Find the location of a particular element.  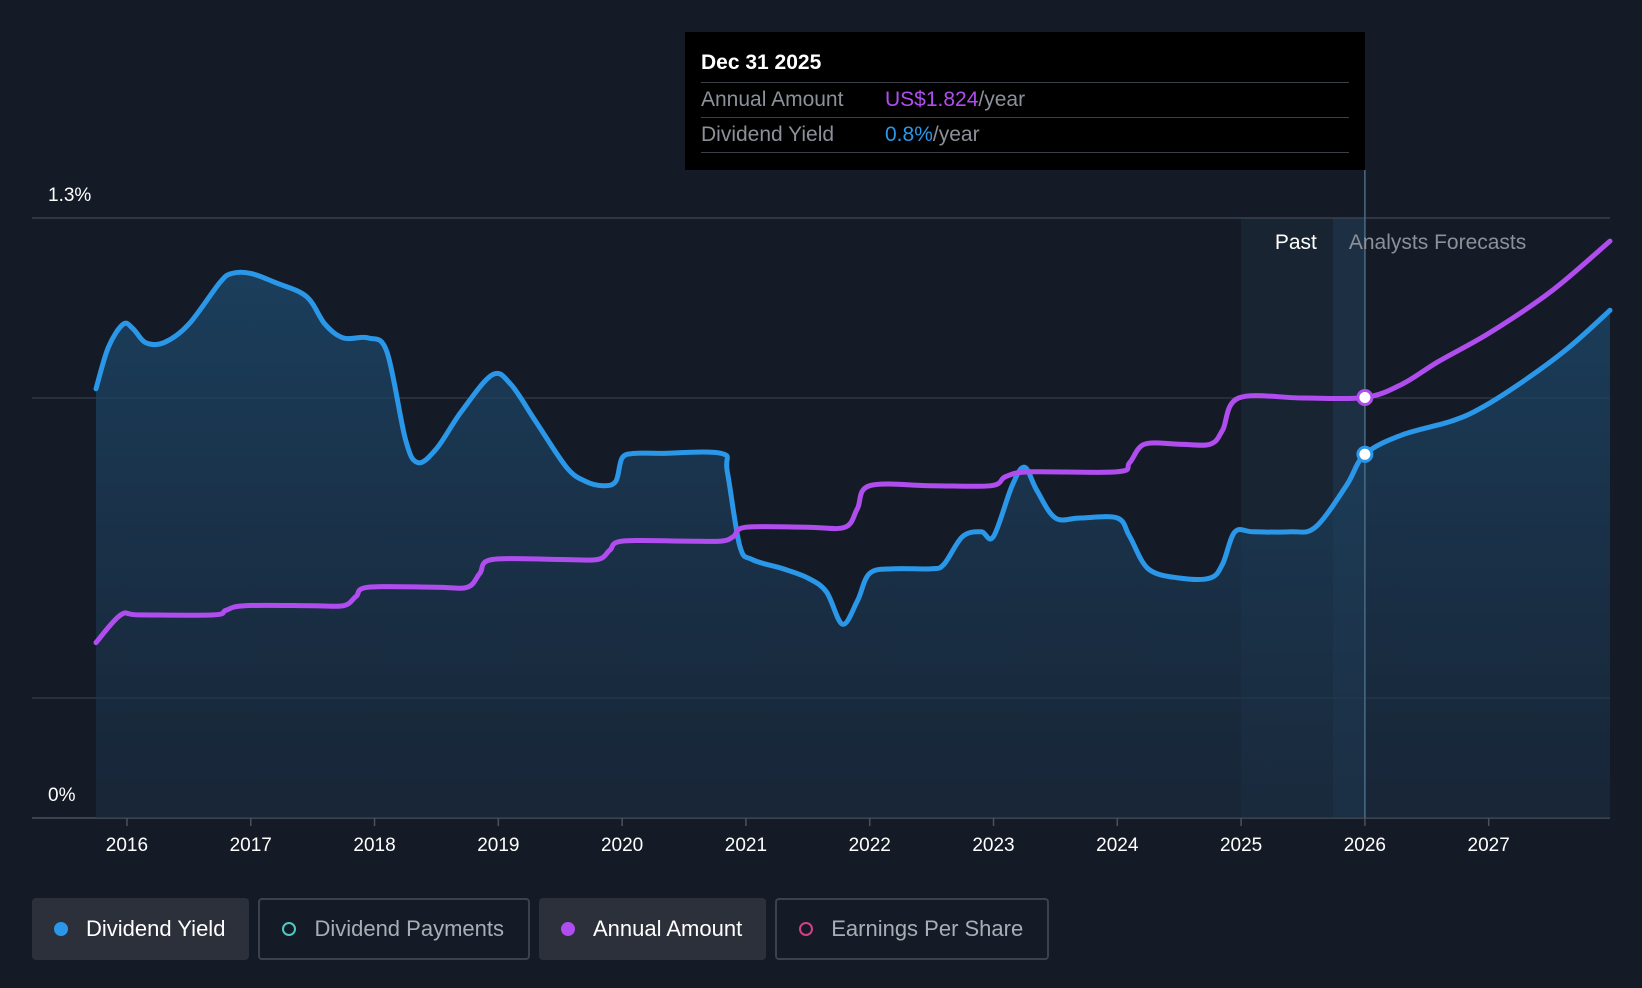

legend-earnings-per-share: Earnings Per Share is located at coordinates (912, 929).